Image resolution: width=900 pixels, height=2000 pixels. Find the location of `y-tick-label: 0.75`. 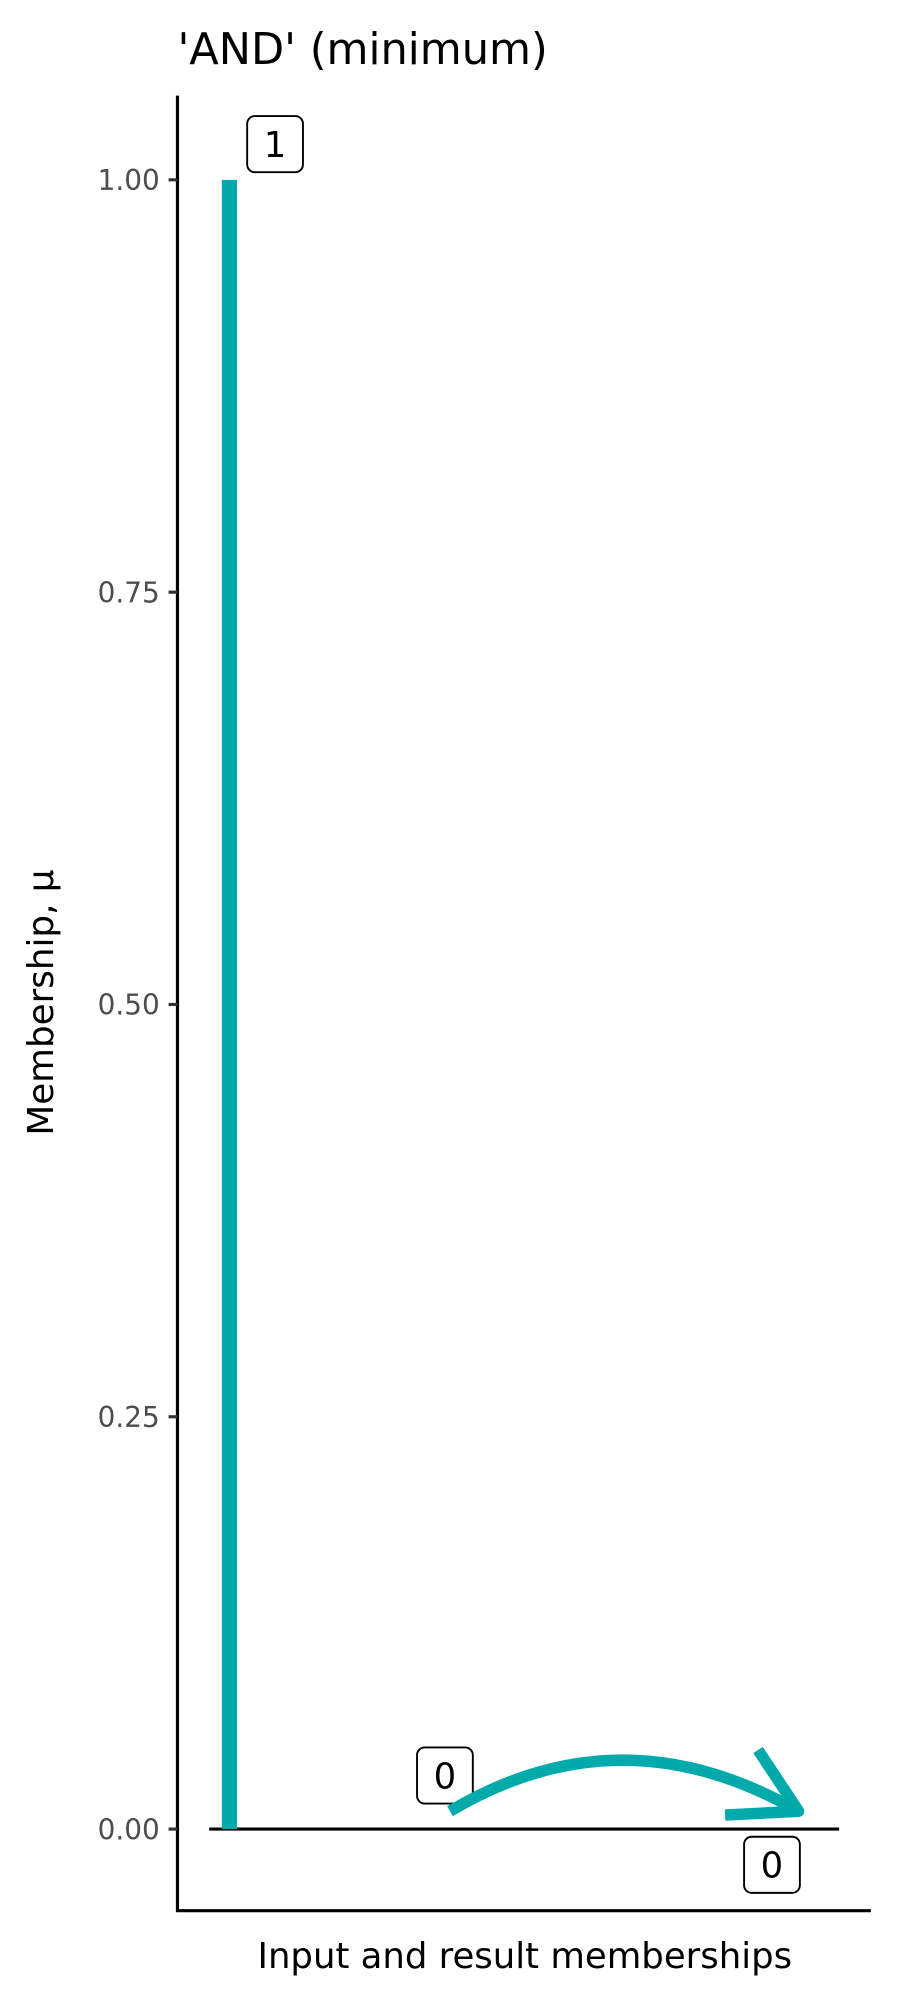

y-tick-label: 0.75 is located at coordinates (129, 592).